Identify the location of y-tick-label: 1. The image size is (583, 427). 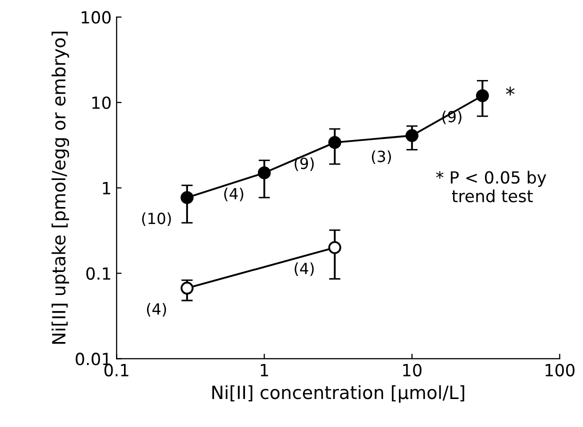
(106, 188).